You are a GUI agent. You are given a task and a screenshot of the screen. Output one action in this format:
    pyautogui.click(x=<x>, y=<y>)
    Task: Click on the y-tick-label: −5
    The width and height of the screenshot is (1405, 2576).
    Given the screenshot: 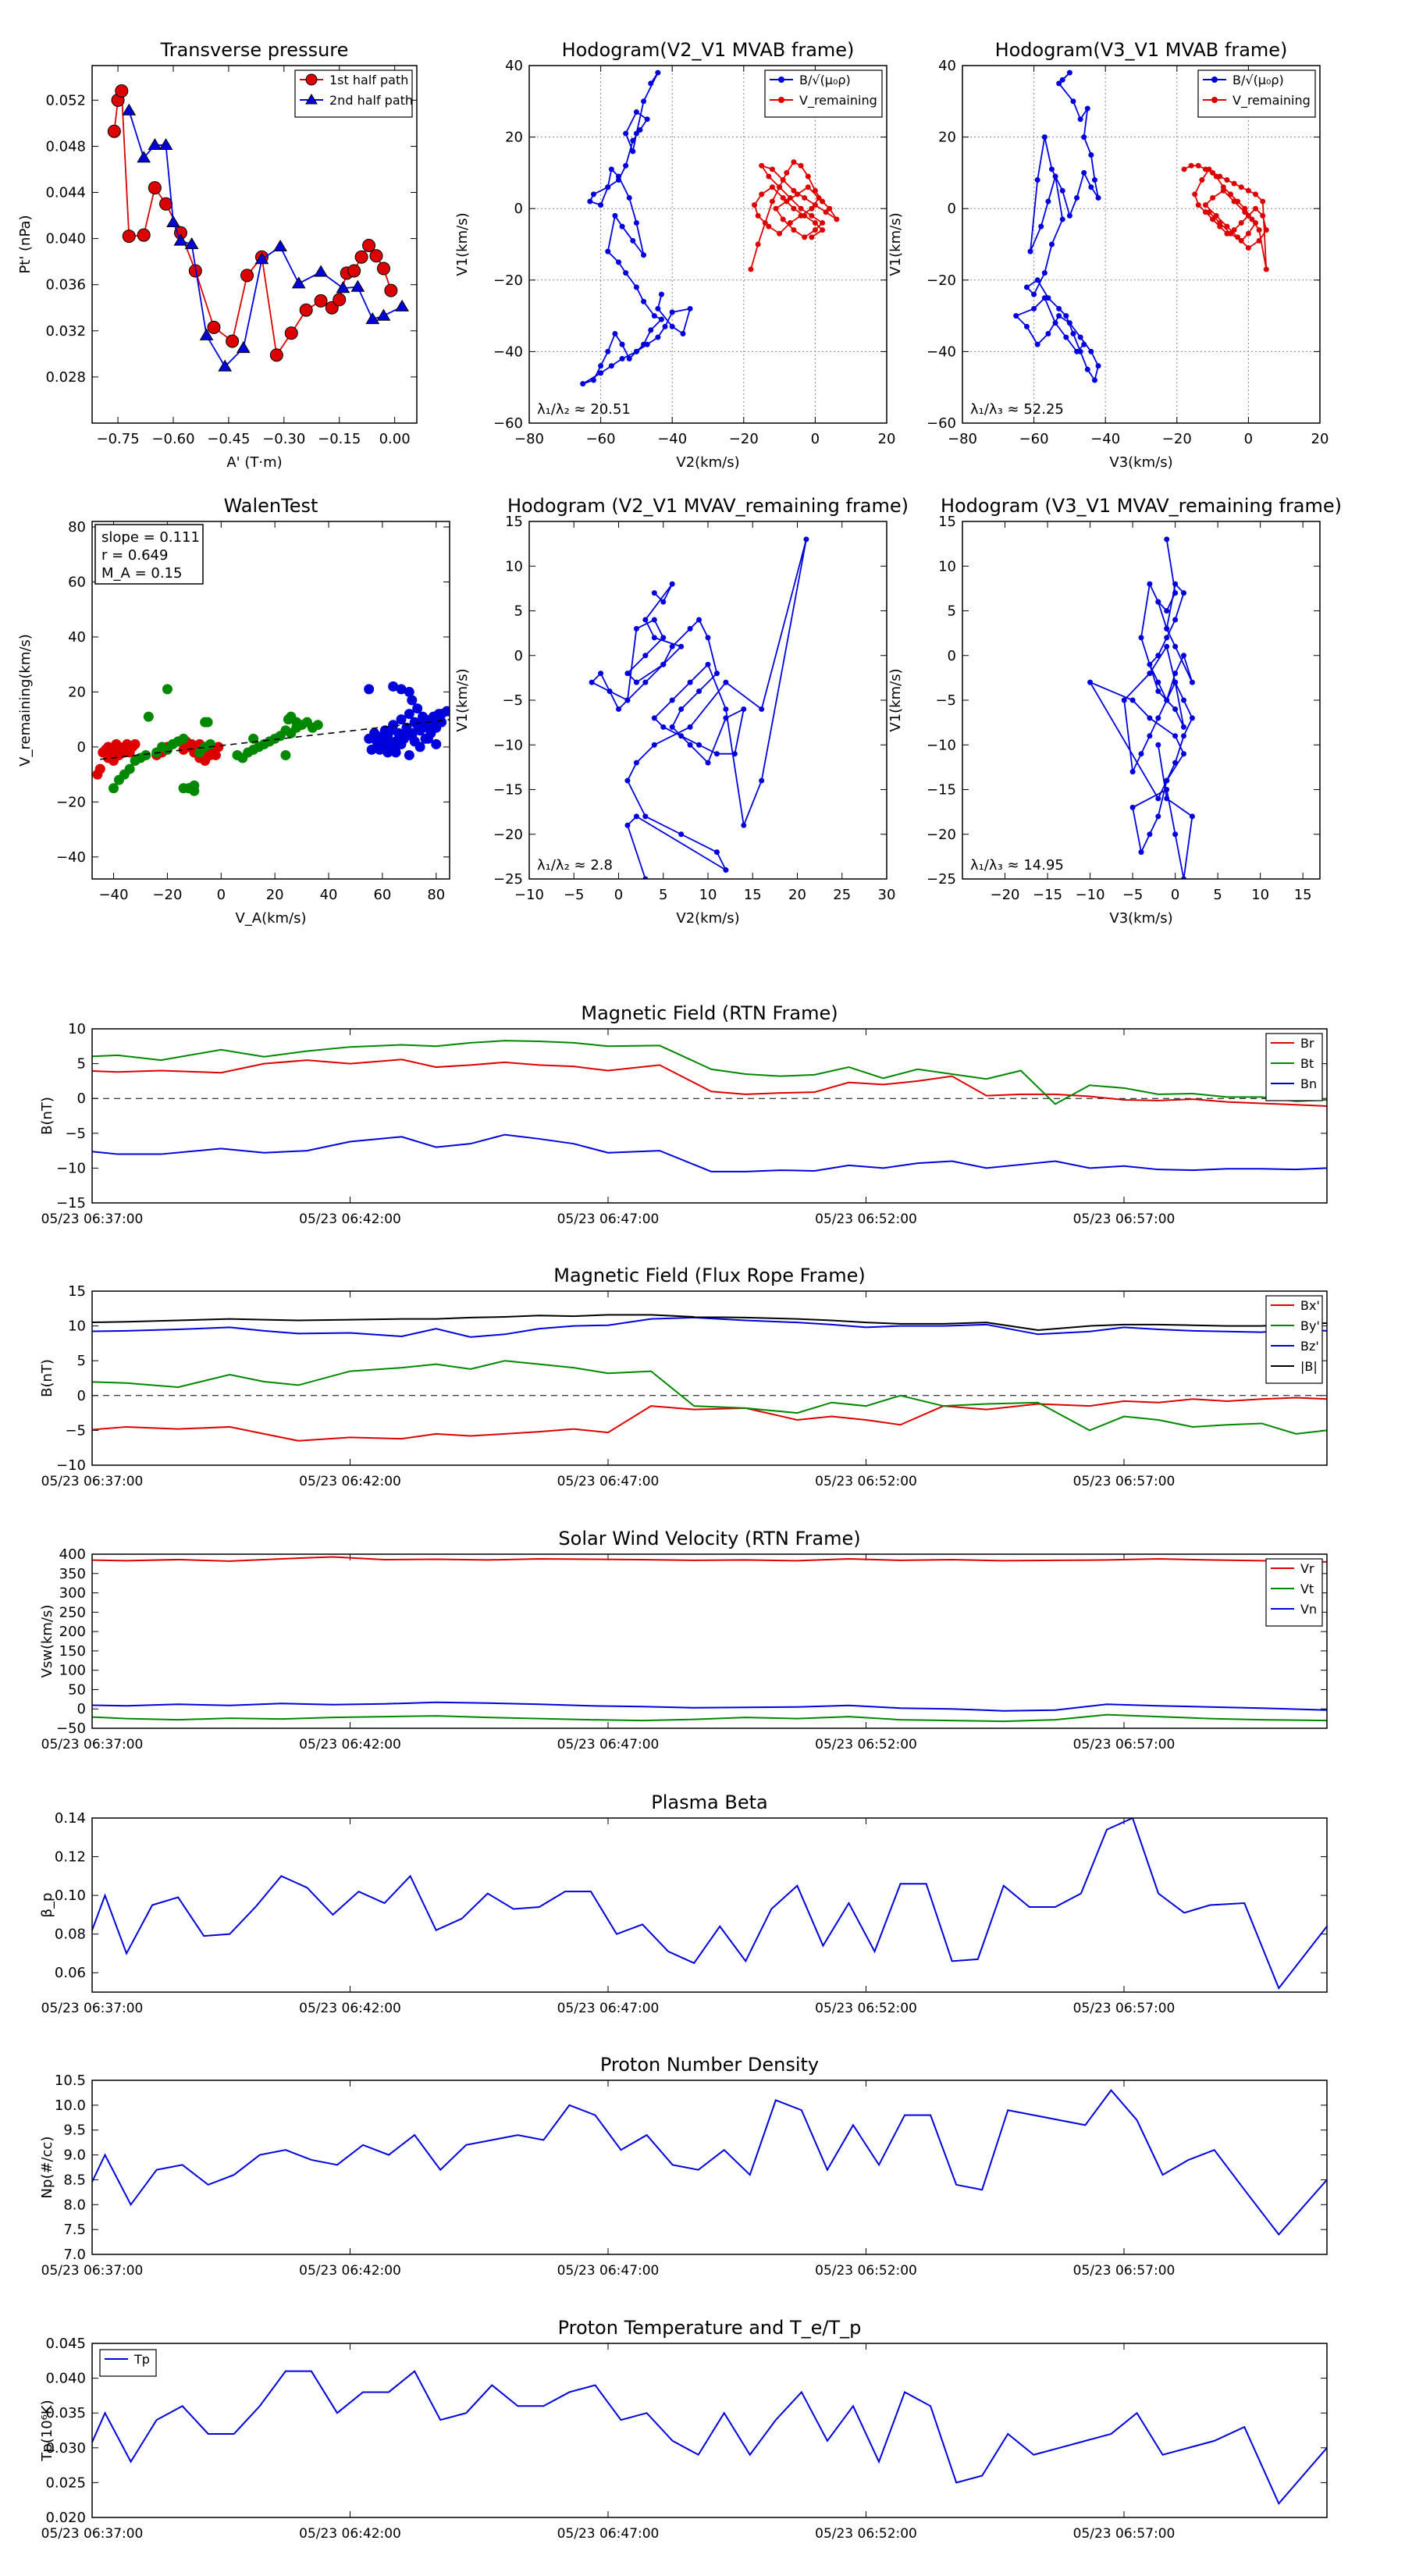 What is the action you would take?
    pyautogui.click(x=512, y=700)
    